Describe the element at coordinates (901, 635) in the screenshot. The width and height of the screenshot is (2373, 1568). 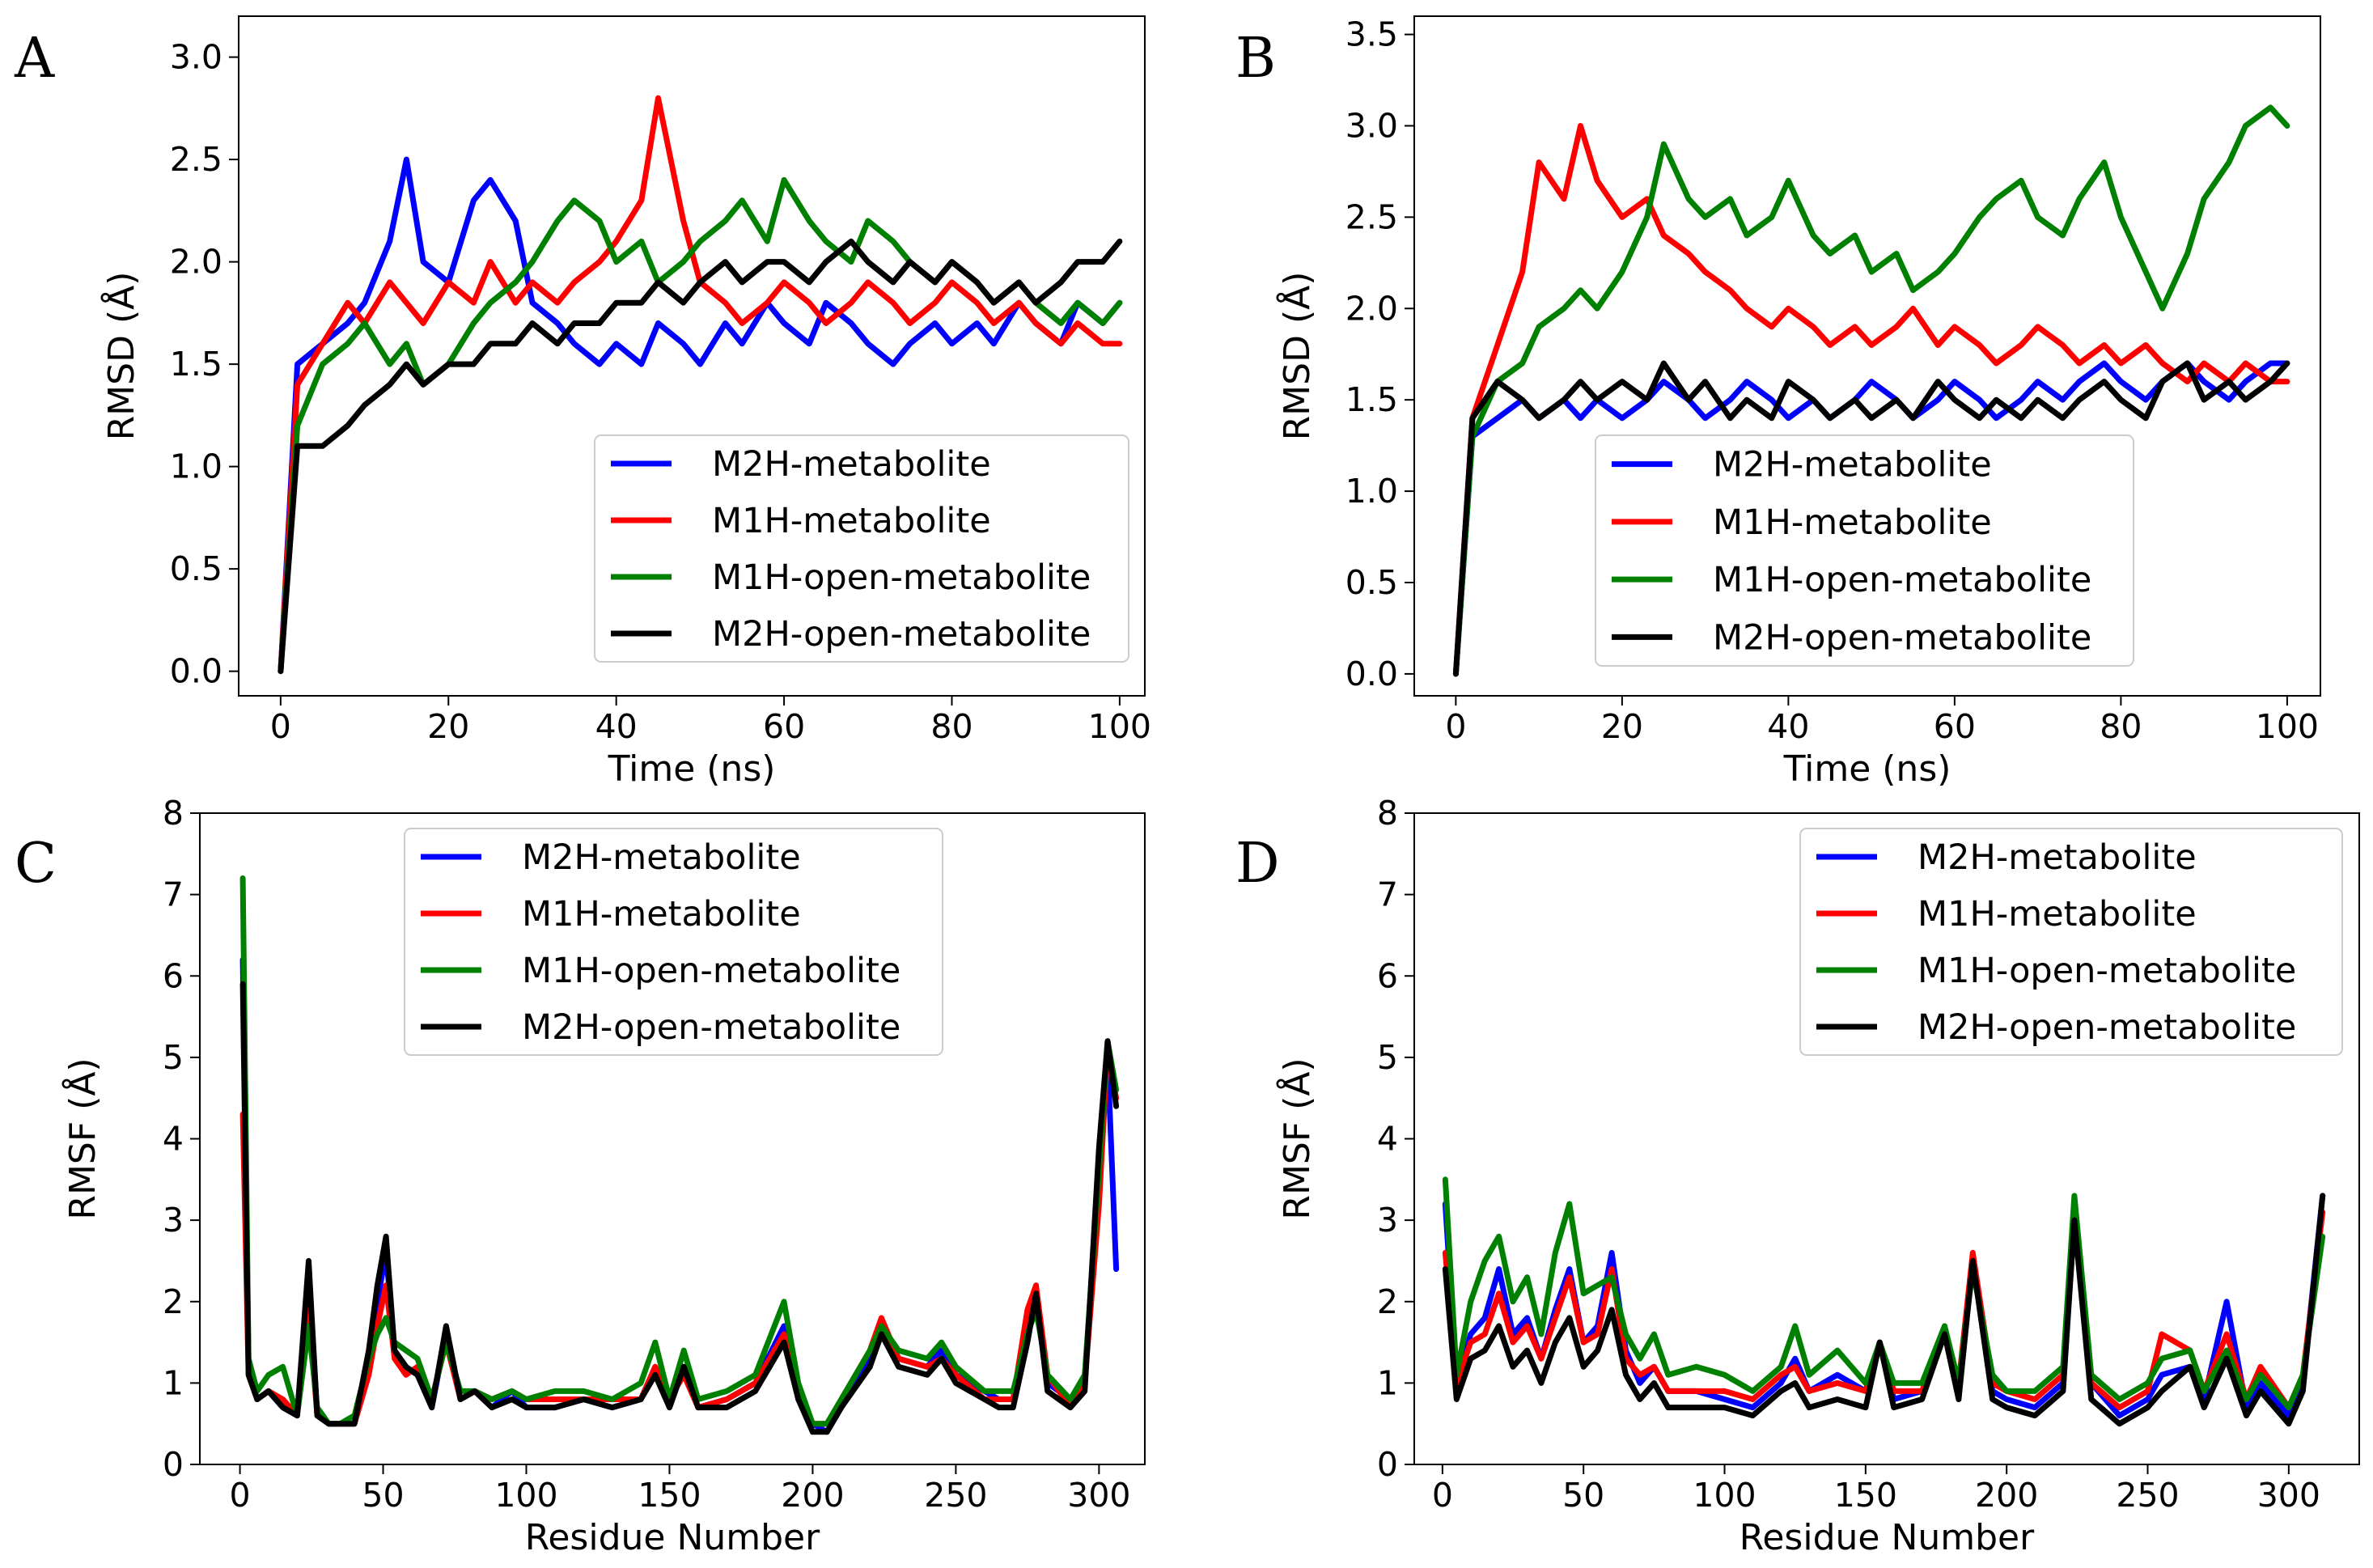
I see `panel-a-legend-label-m2h-open-metabolite: M2H-open-metabolite` at that location.